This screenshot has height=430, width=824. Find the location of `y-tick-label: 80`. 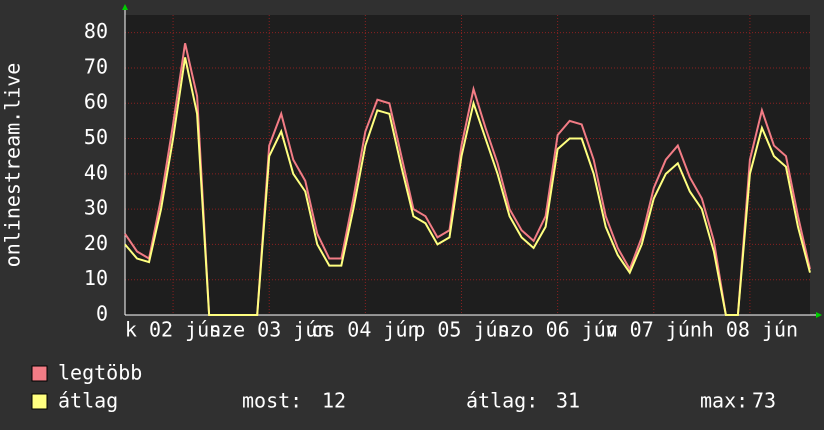

y-tick-label: 80 is located at coordinates (96, 31).